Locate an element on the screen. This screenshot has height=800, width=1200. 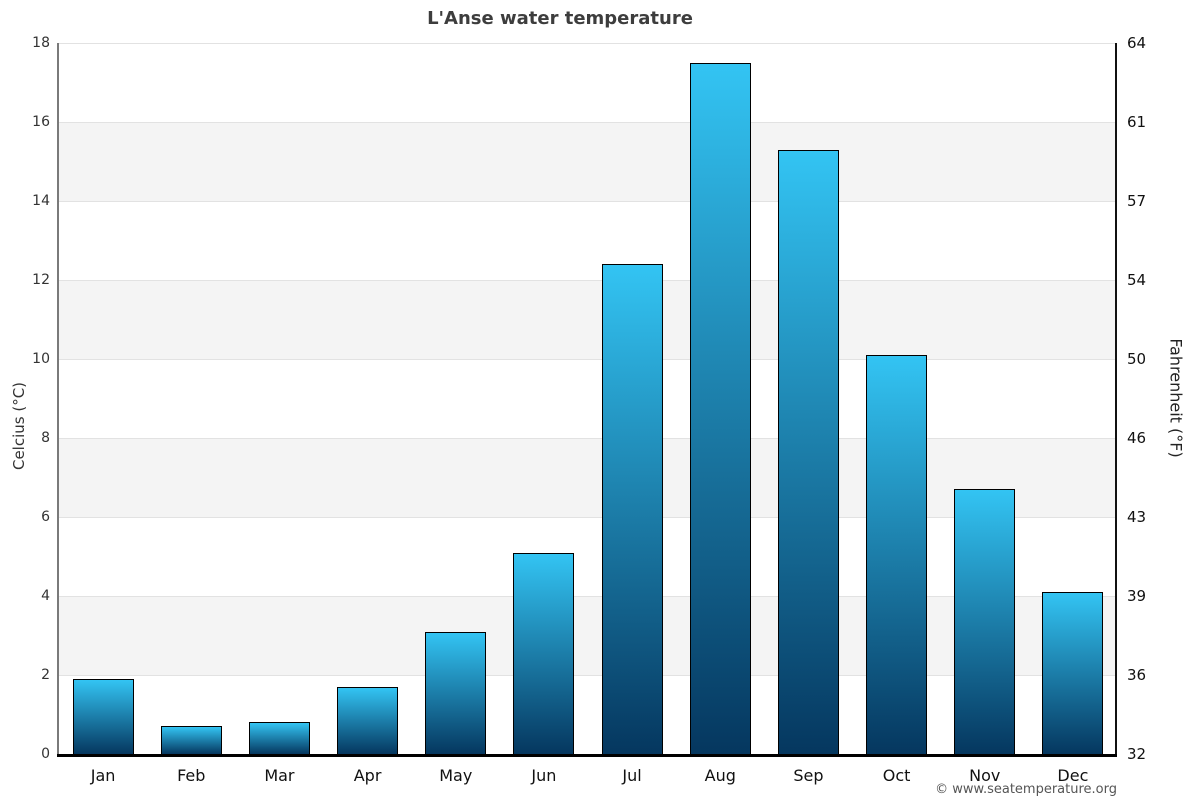
y-axis-line-right is located at coordinates (1116, 398).